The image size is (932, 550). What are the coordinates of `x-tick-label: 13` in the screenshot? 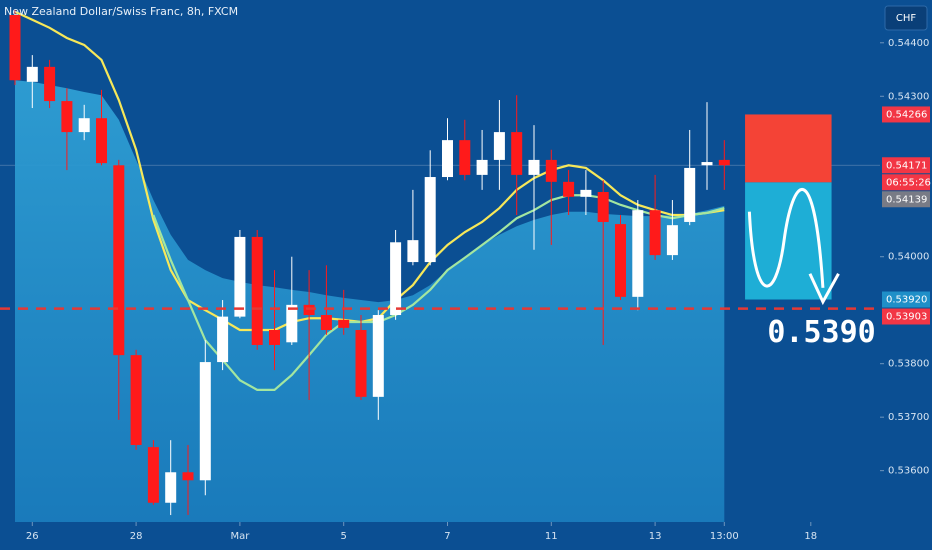 It's located at (655, 536).